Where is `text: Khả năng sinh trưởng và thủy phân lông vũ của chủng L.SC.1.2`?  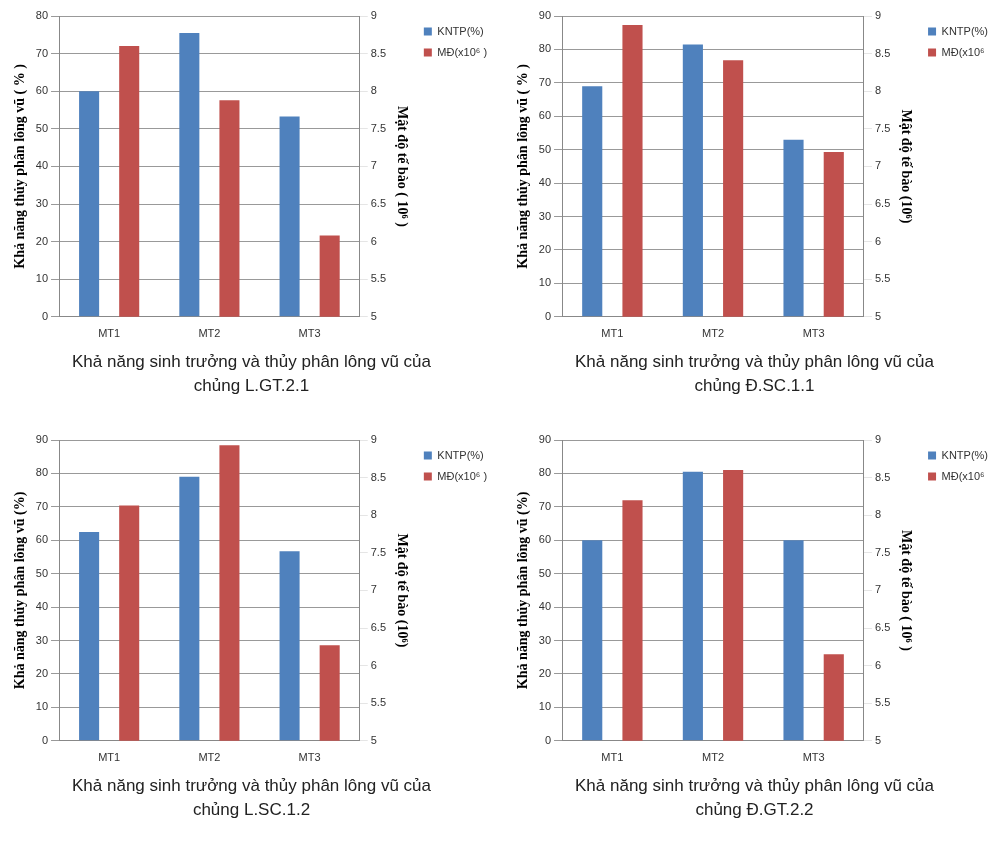
text: Khả năng sinh trưởng và thủy phân lông vũ của chủng L.SC.1.2 is located at coordinates (251, 798).